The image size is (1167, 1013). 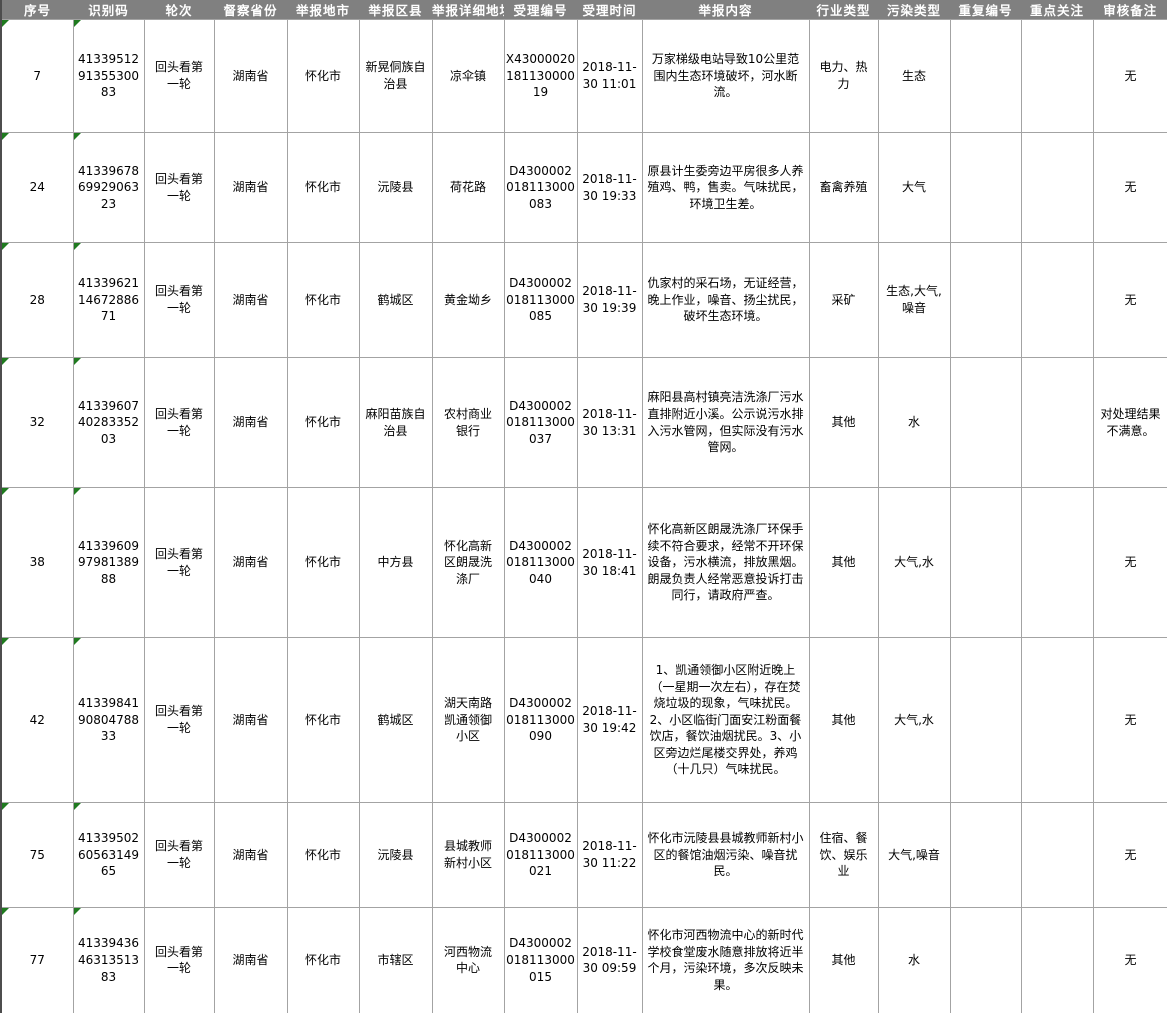 I want to click on column-header-city: 举报地市, so click(x=323, y=10).